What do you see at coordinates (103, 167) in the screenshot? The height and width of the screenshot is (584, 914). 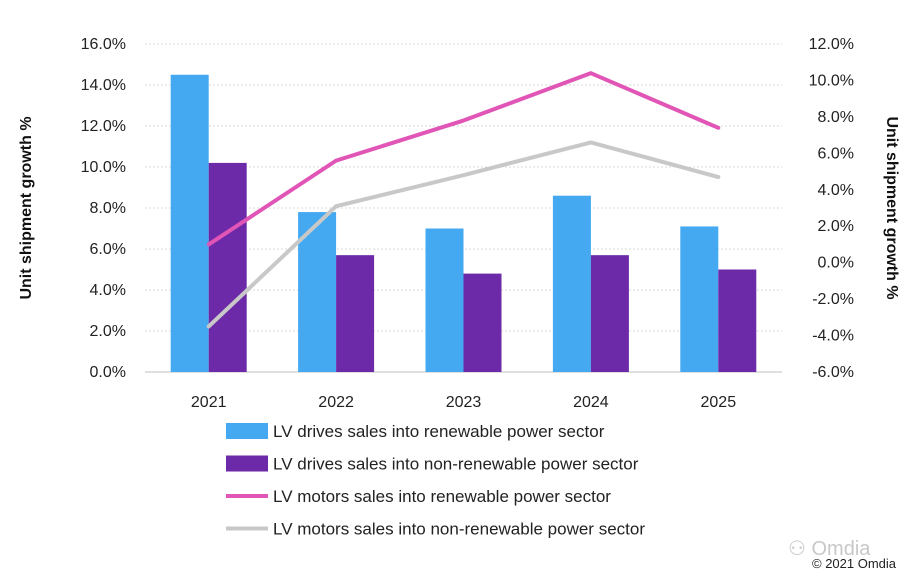 I see `y-tick-label: 10.0%` at bounding box center [103, 167].